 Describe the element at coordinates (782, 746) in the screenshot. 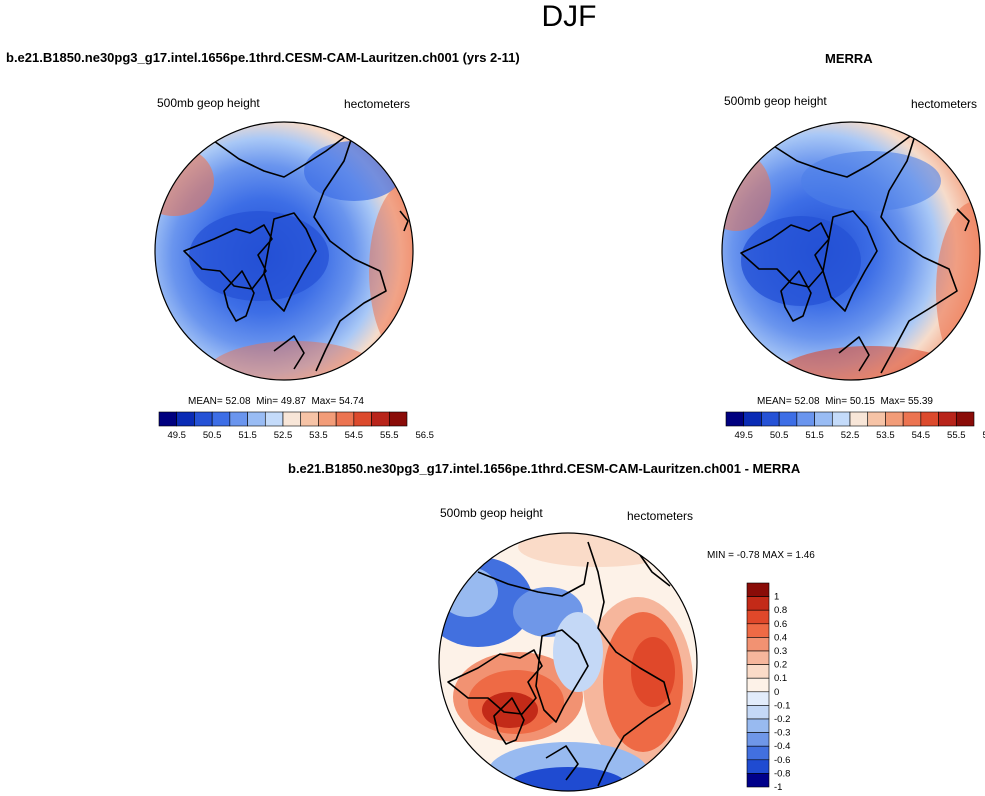

I see `colorbar-label: -0.4` at that location.